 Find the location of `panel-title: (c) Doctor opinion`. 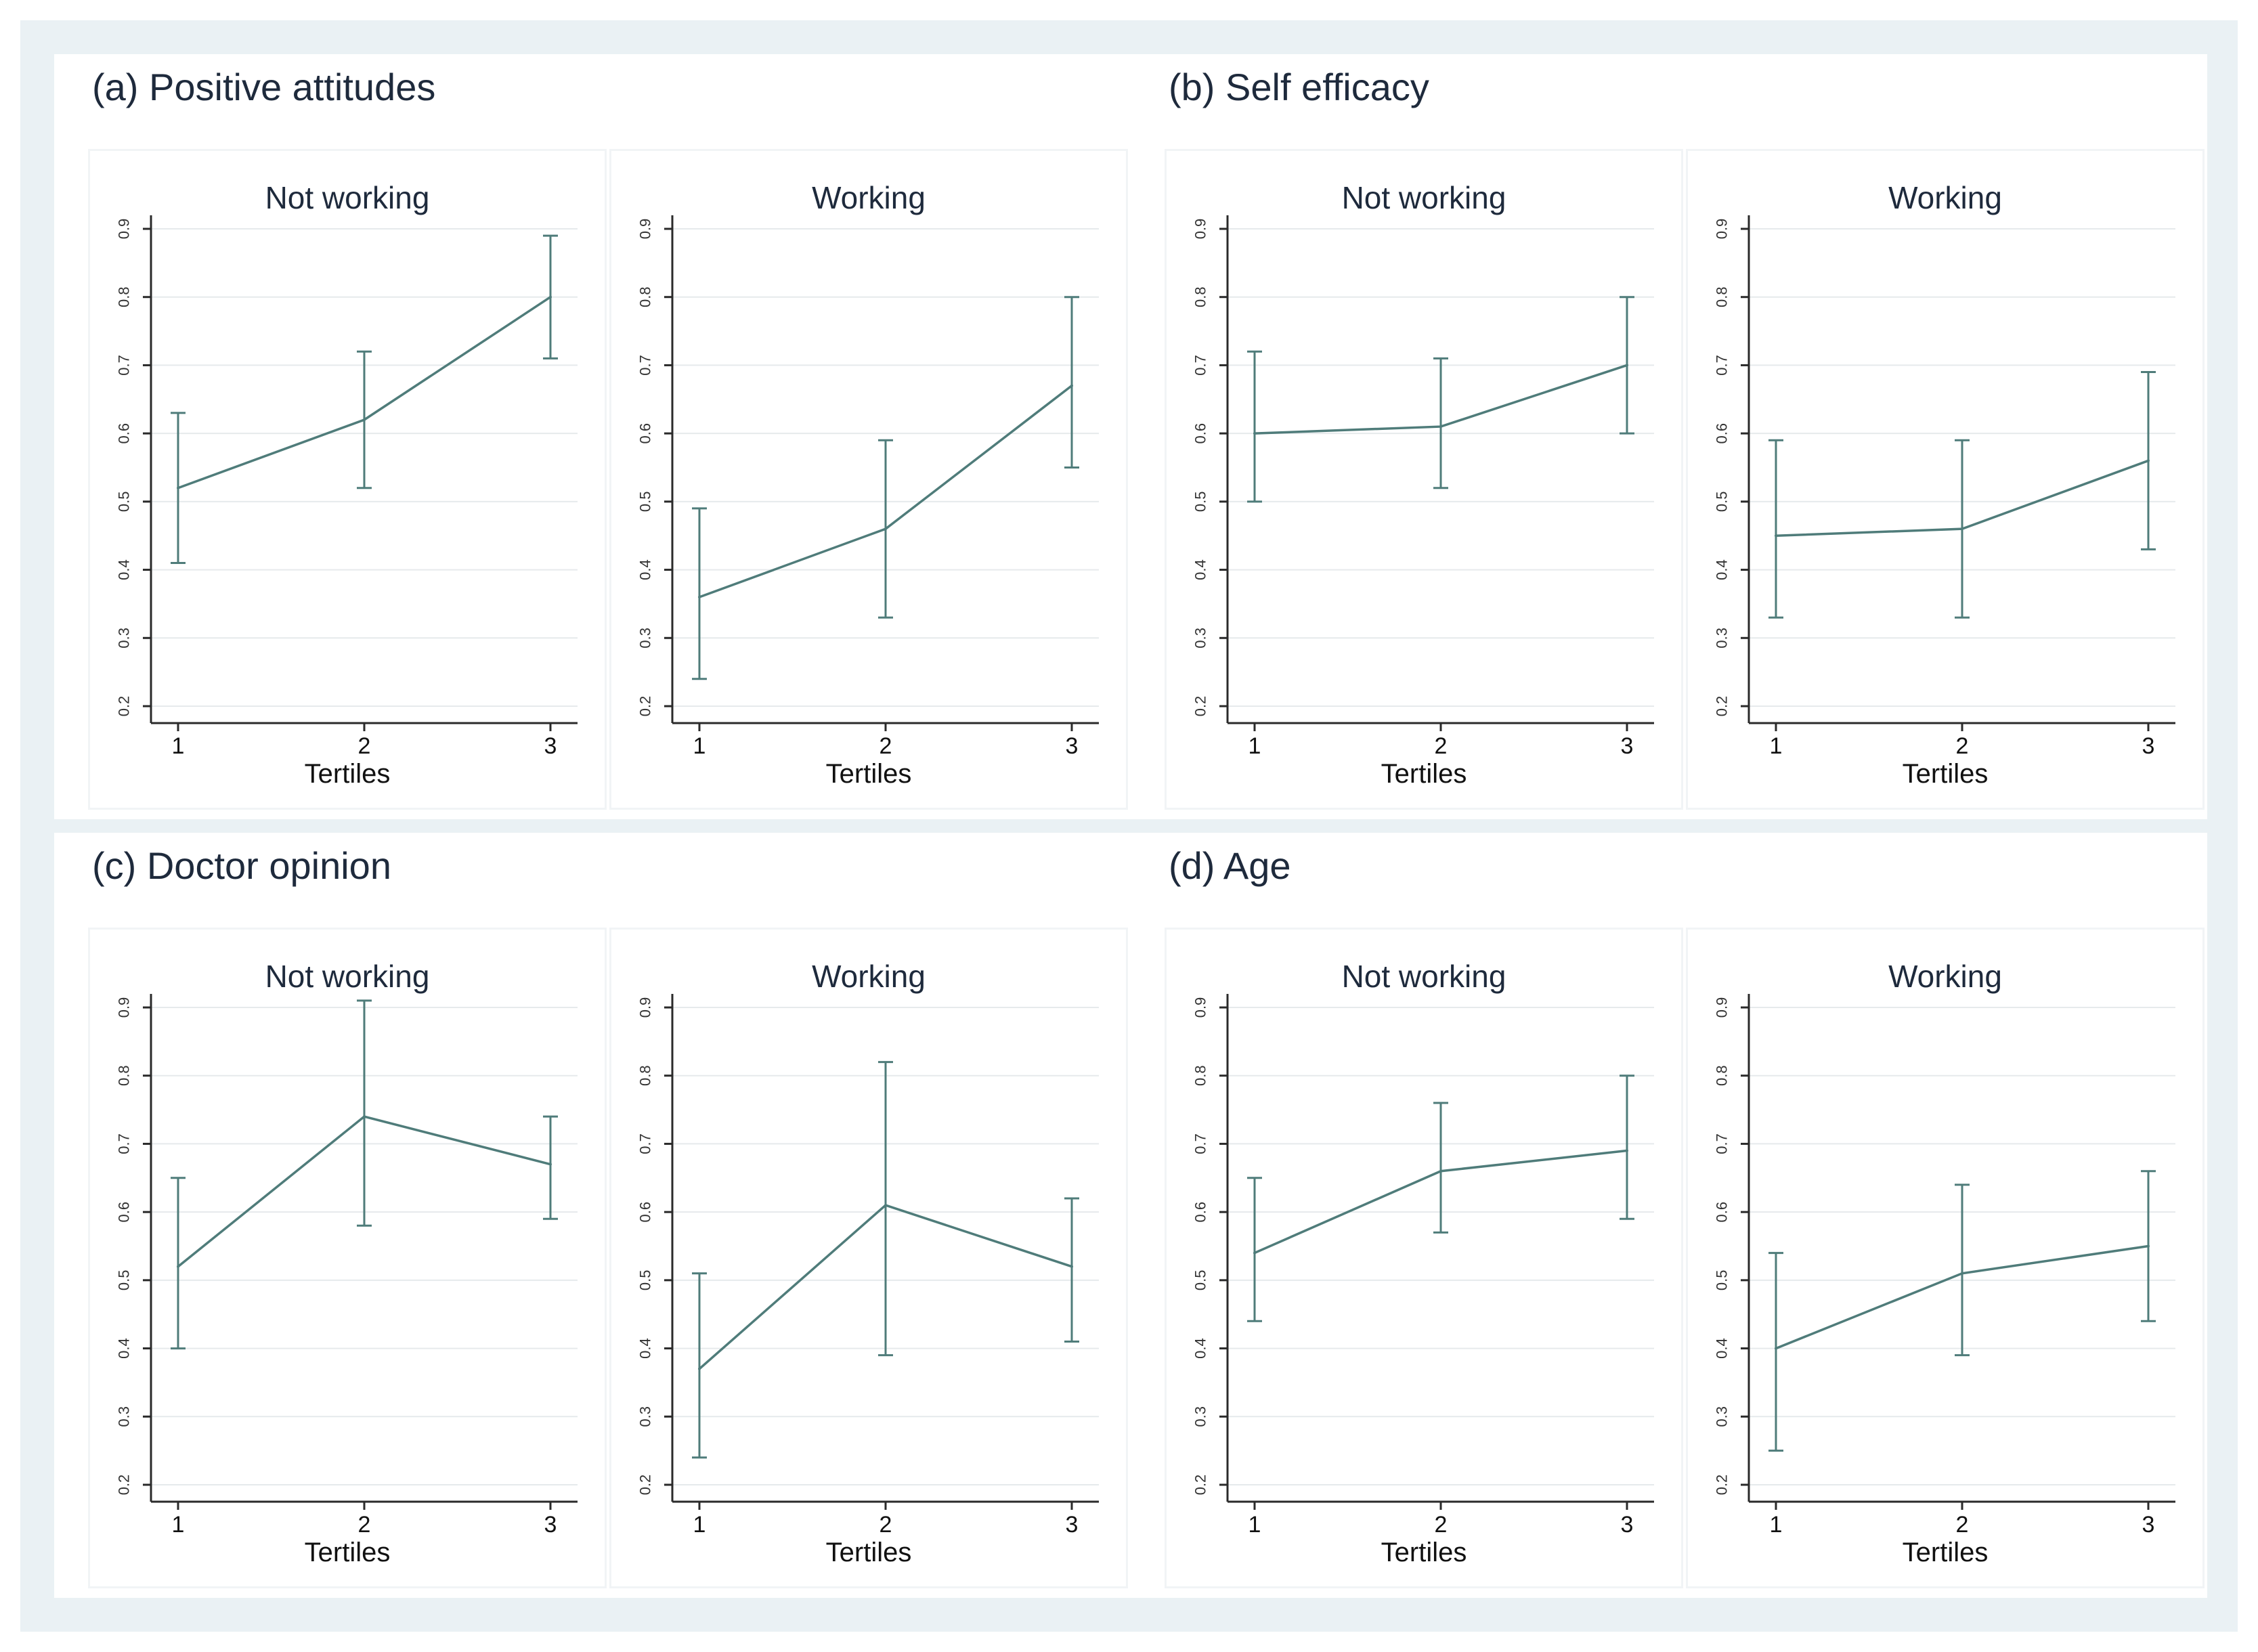

panel-title: (c) Doctor opinion is located at coordinates (242, 866).